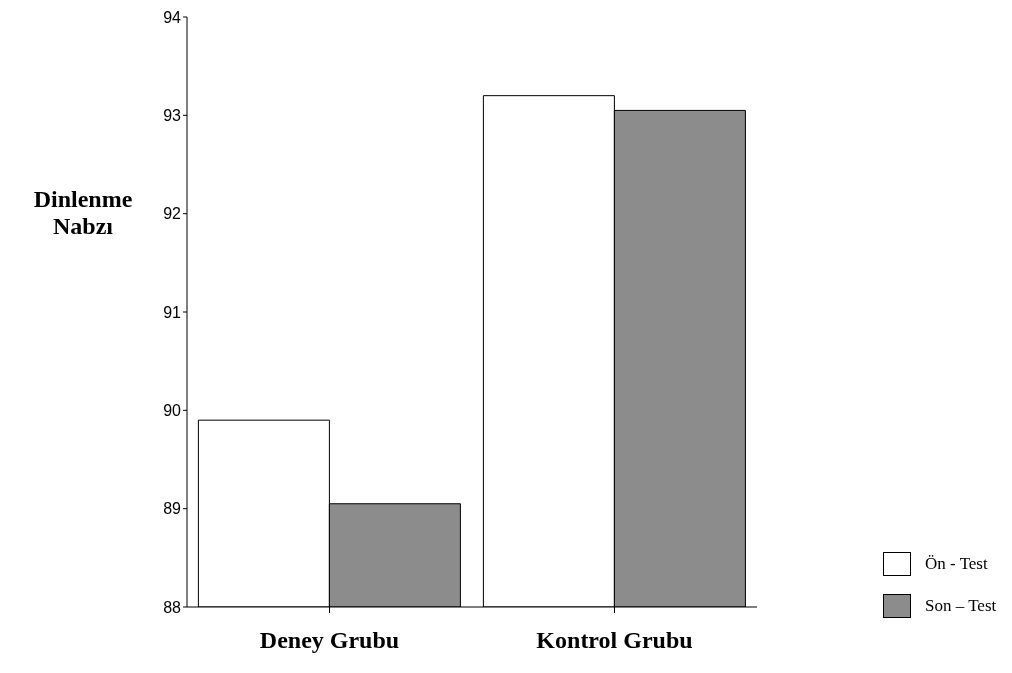  What do you see at coordinates (83, 213) in the screenshot?
I see `y-axis-title: Dinlenme Nabzı` at bounding box center [83, 213].